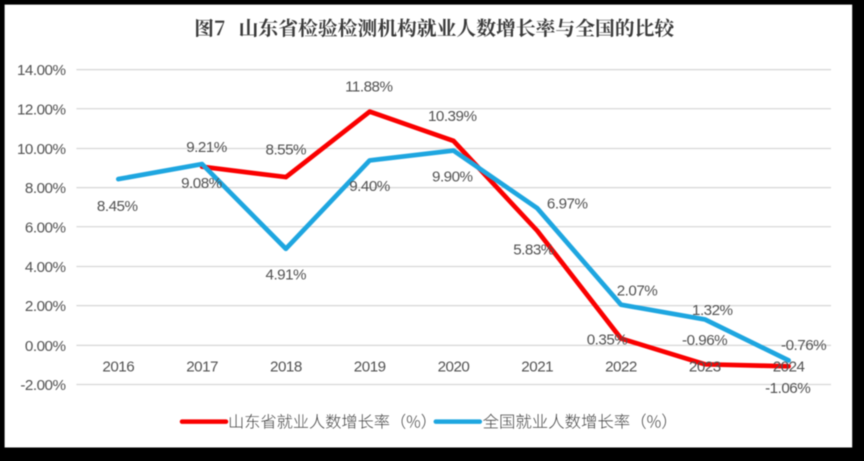 The image size is (864, 461). Describe the element at coordinates (117, 206) in the screenshot. I see `svg-text: 8.45%` at that location.